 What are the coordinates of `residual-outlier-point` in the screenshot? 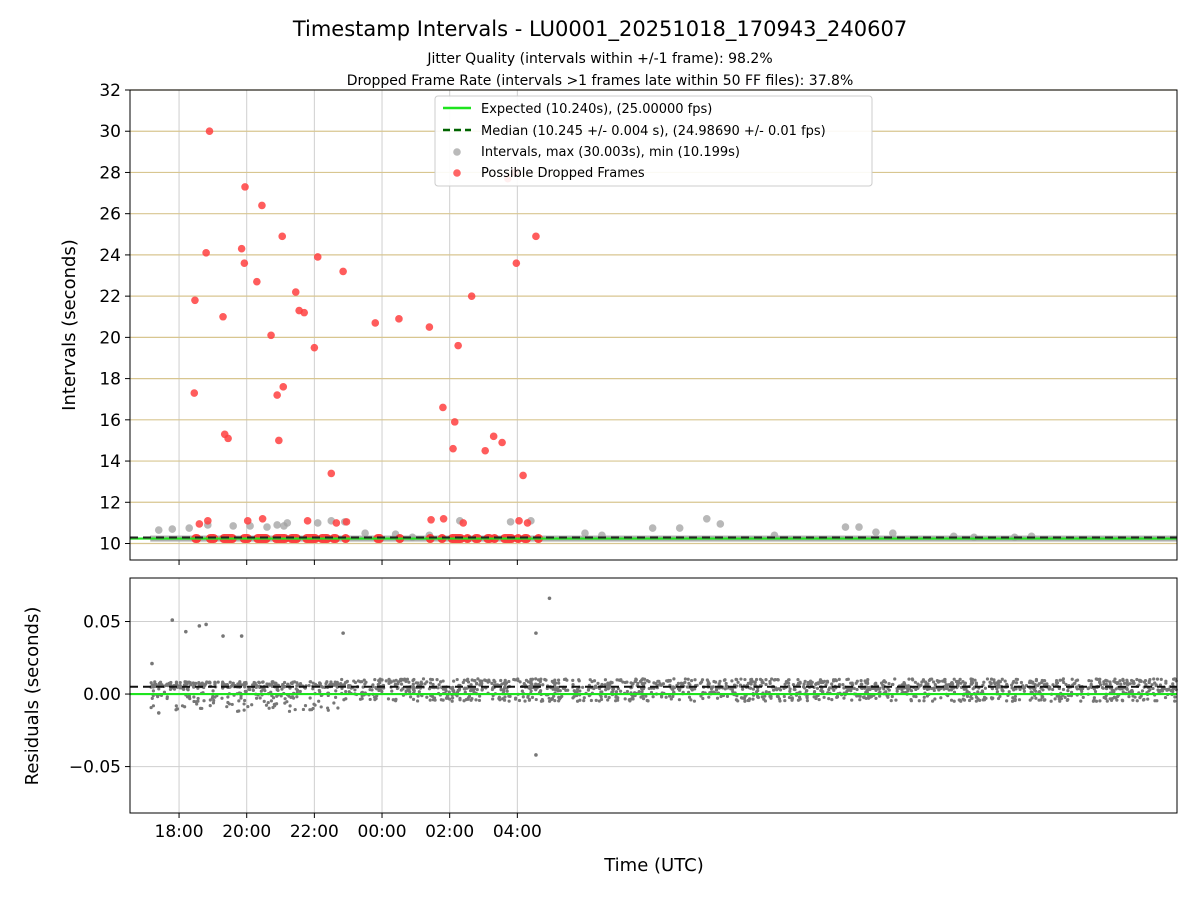 It's located at (536, 755).